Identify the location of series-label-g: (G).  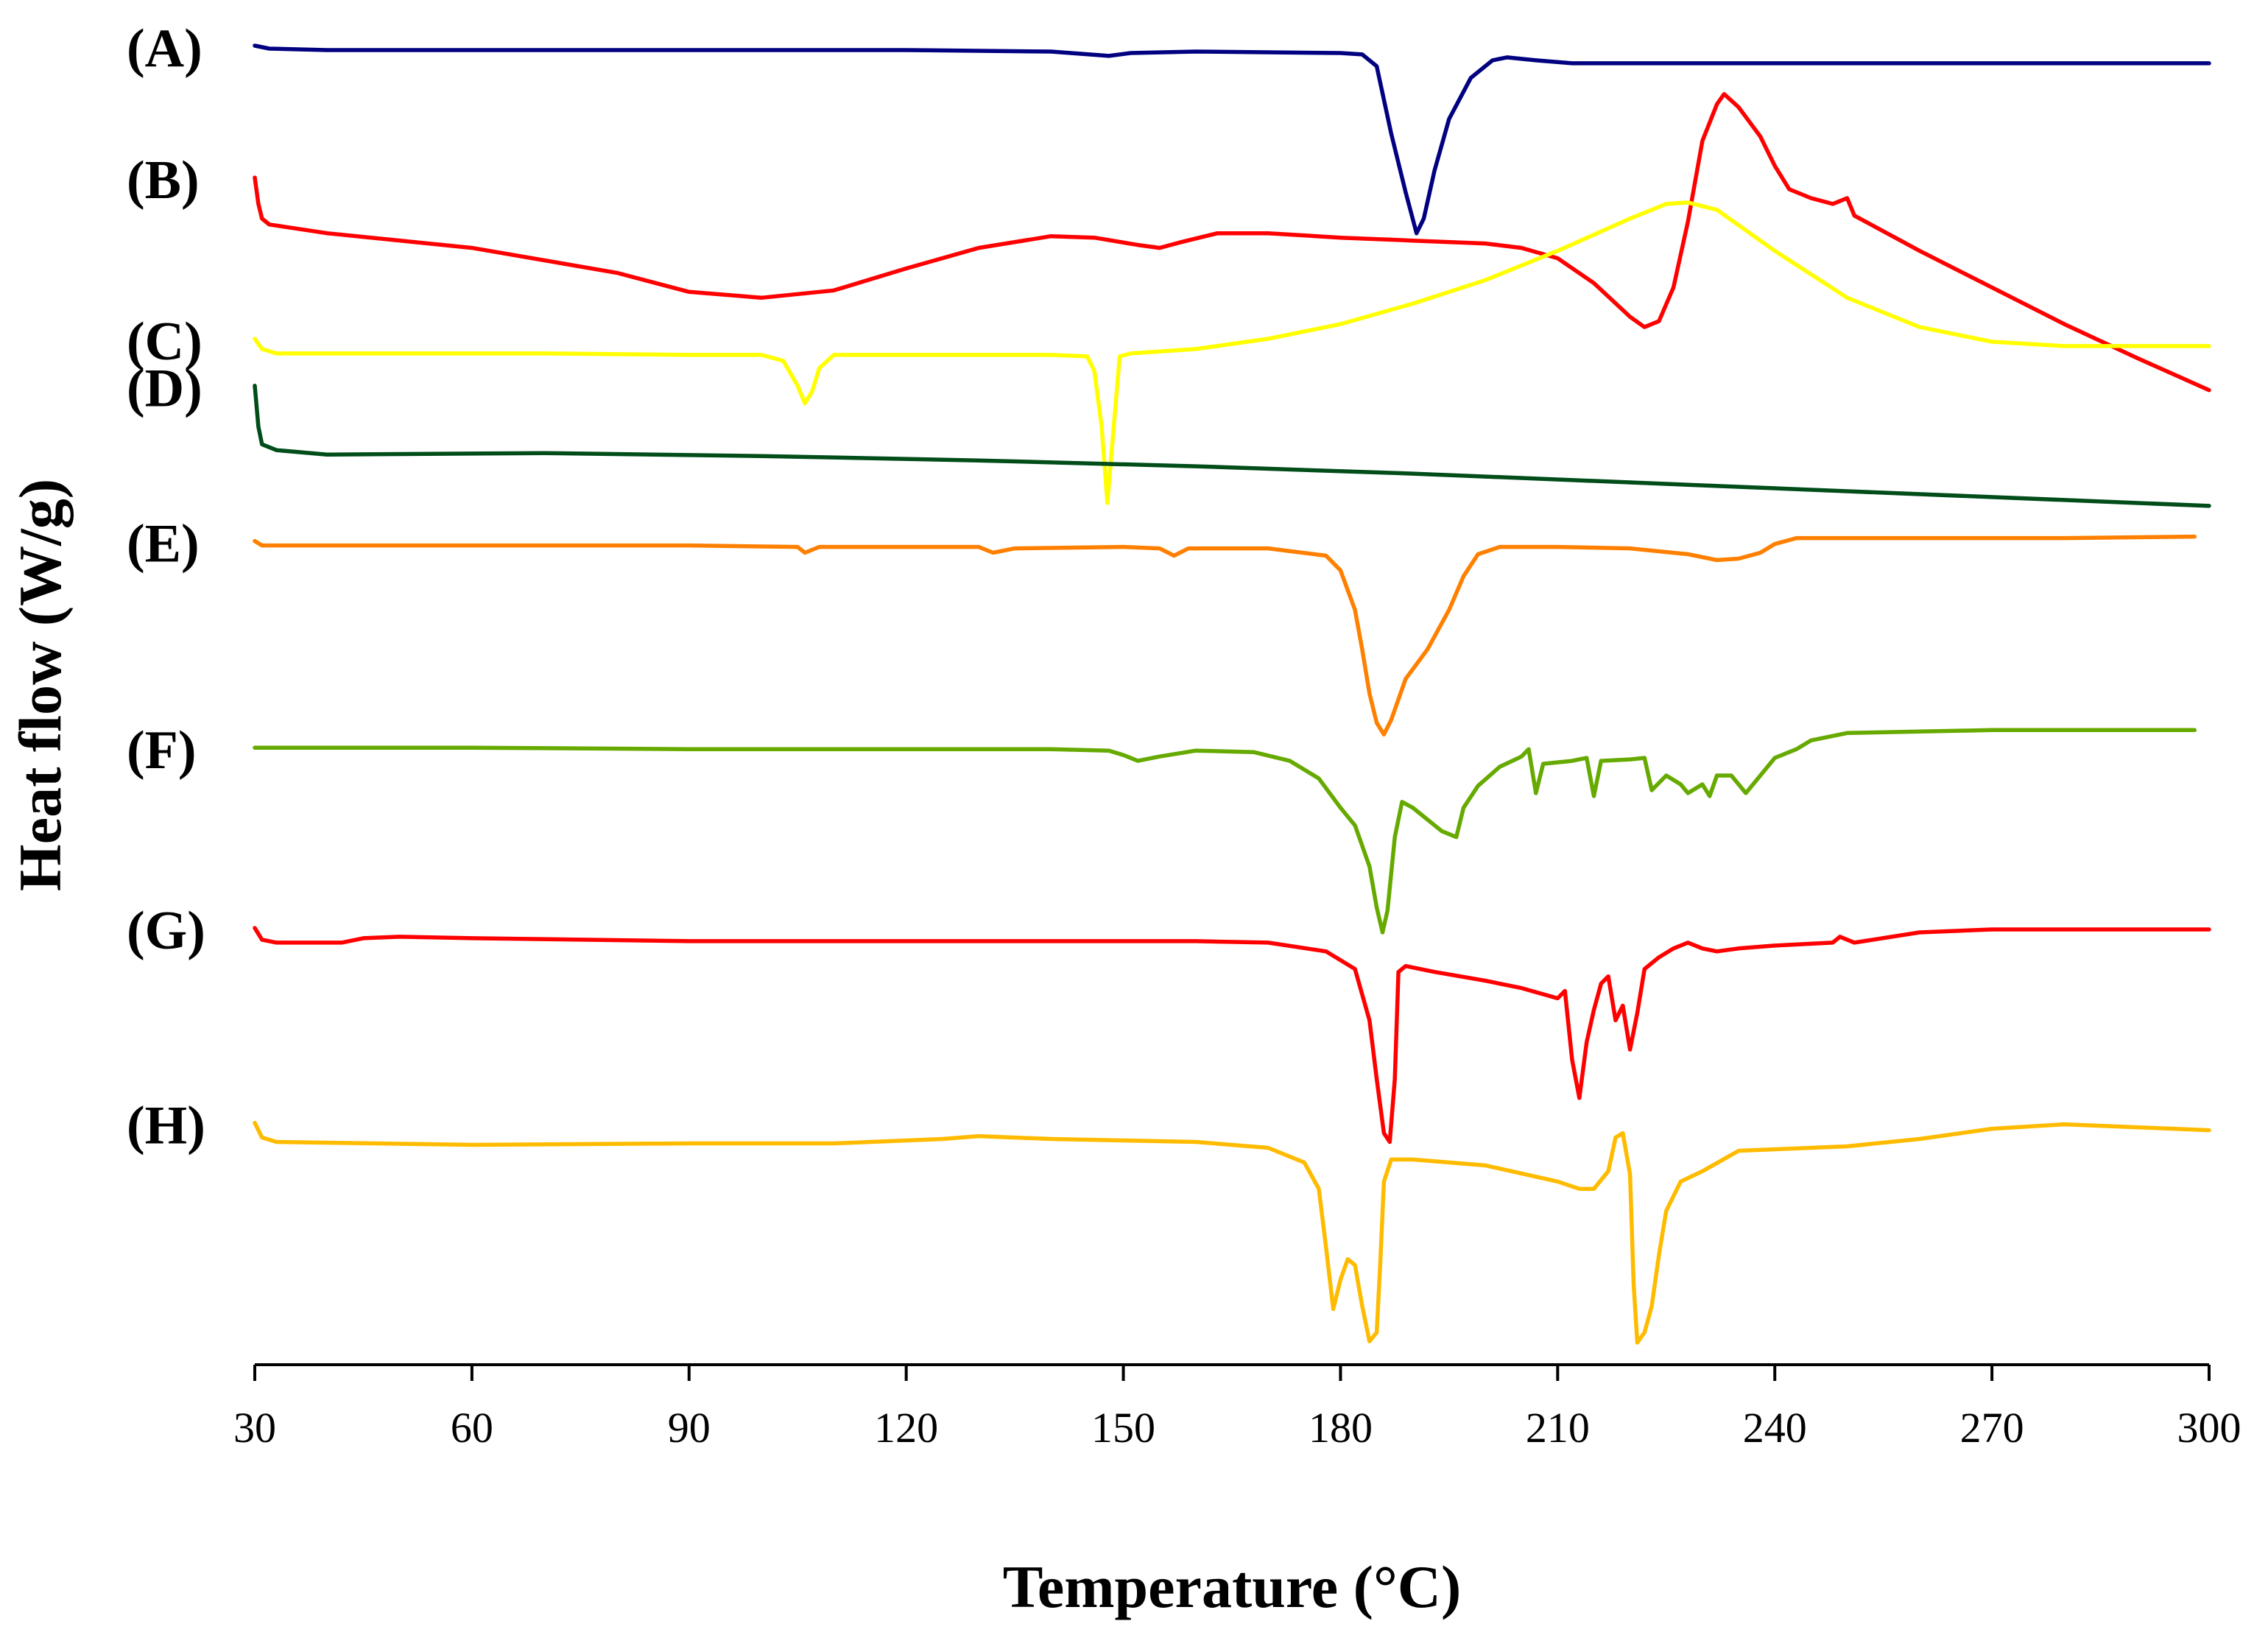
(166, 931).